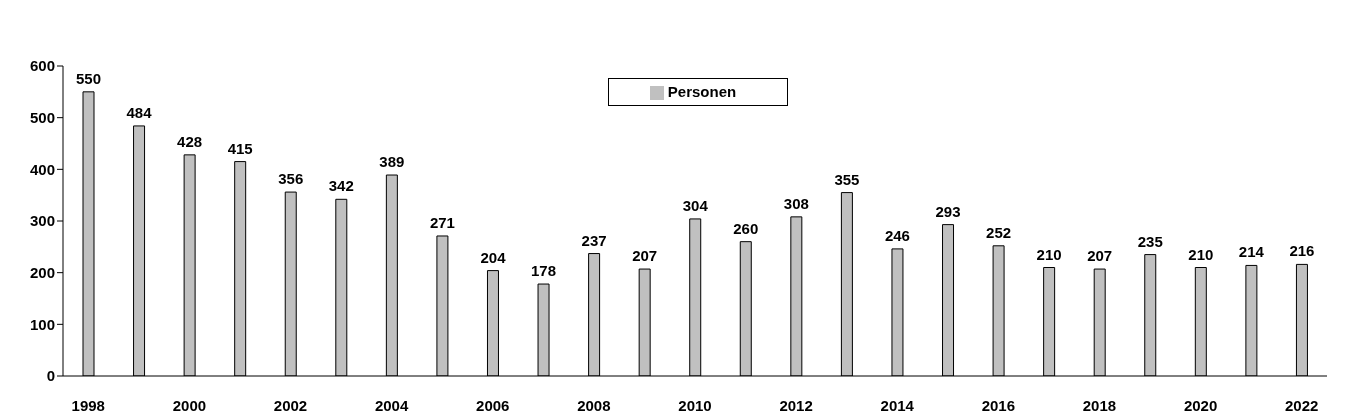 The width and height of the screenshot is (1355, 419). I want to click on y-tick-label: 300, so click(42, 221).